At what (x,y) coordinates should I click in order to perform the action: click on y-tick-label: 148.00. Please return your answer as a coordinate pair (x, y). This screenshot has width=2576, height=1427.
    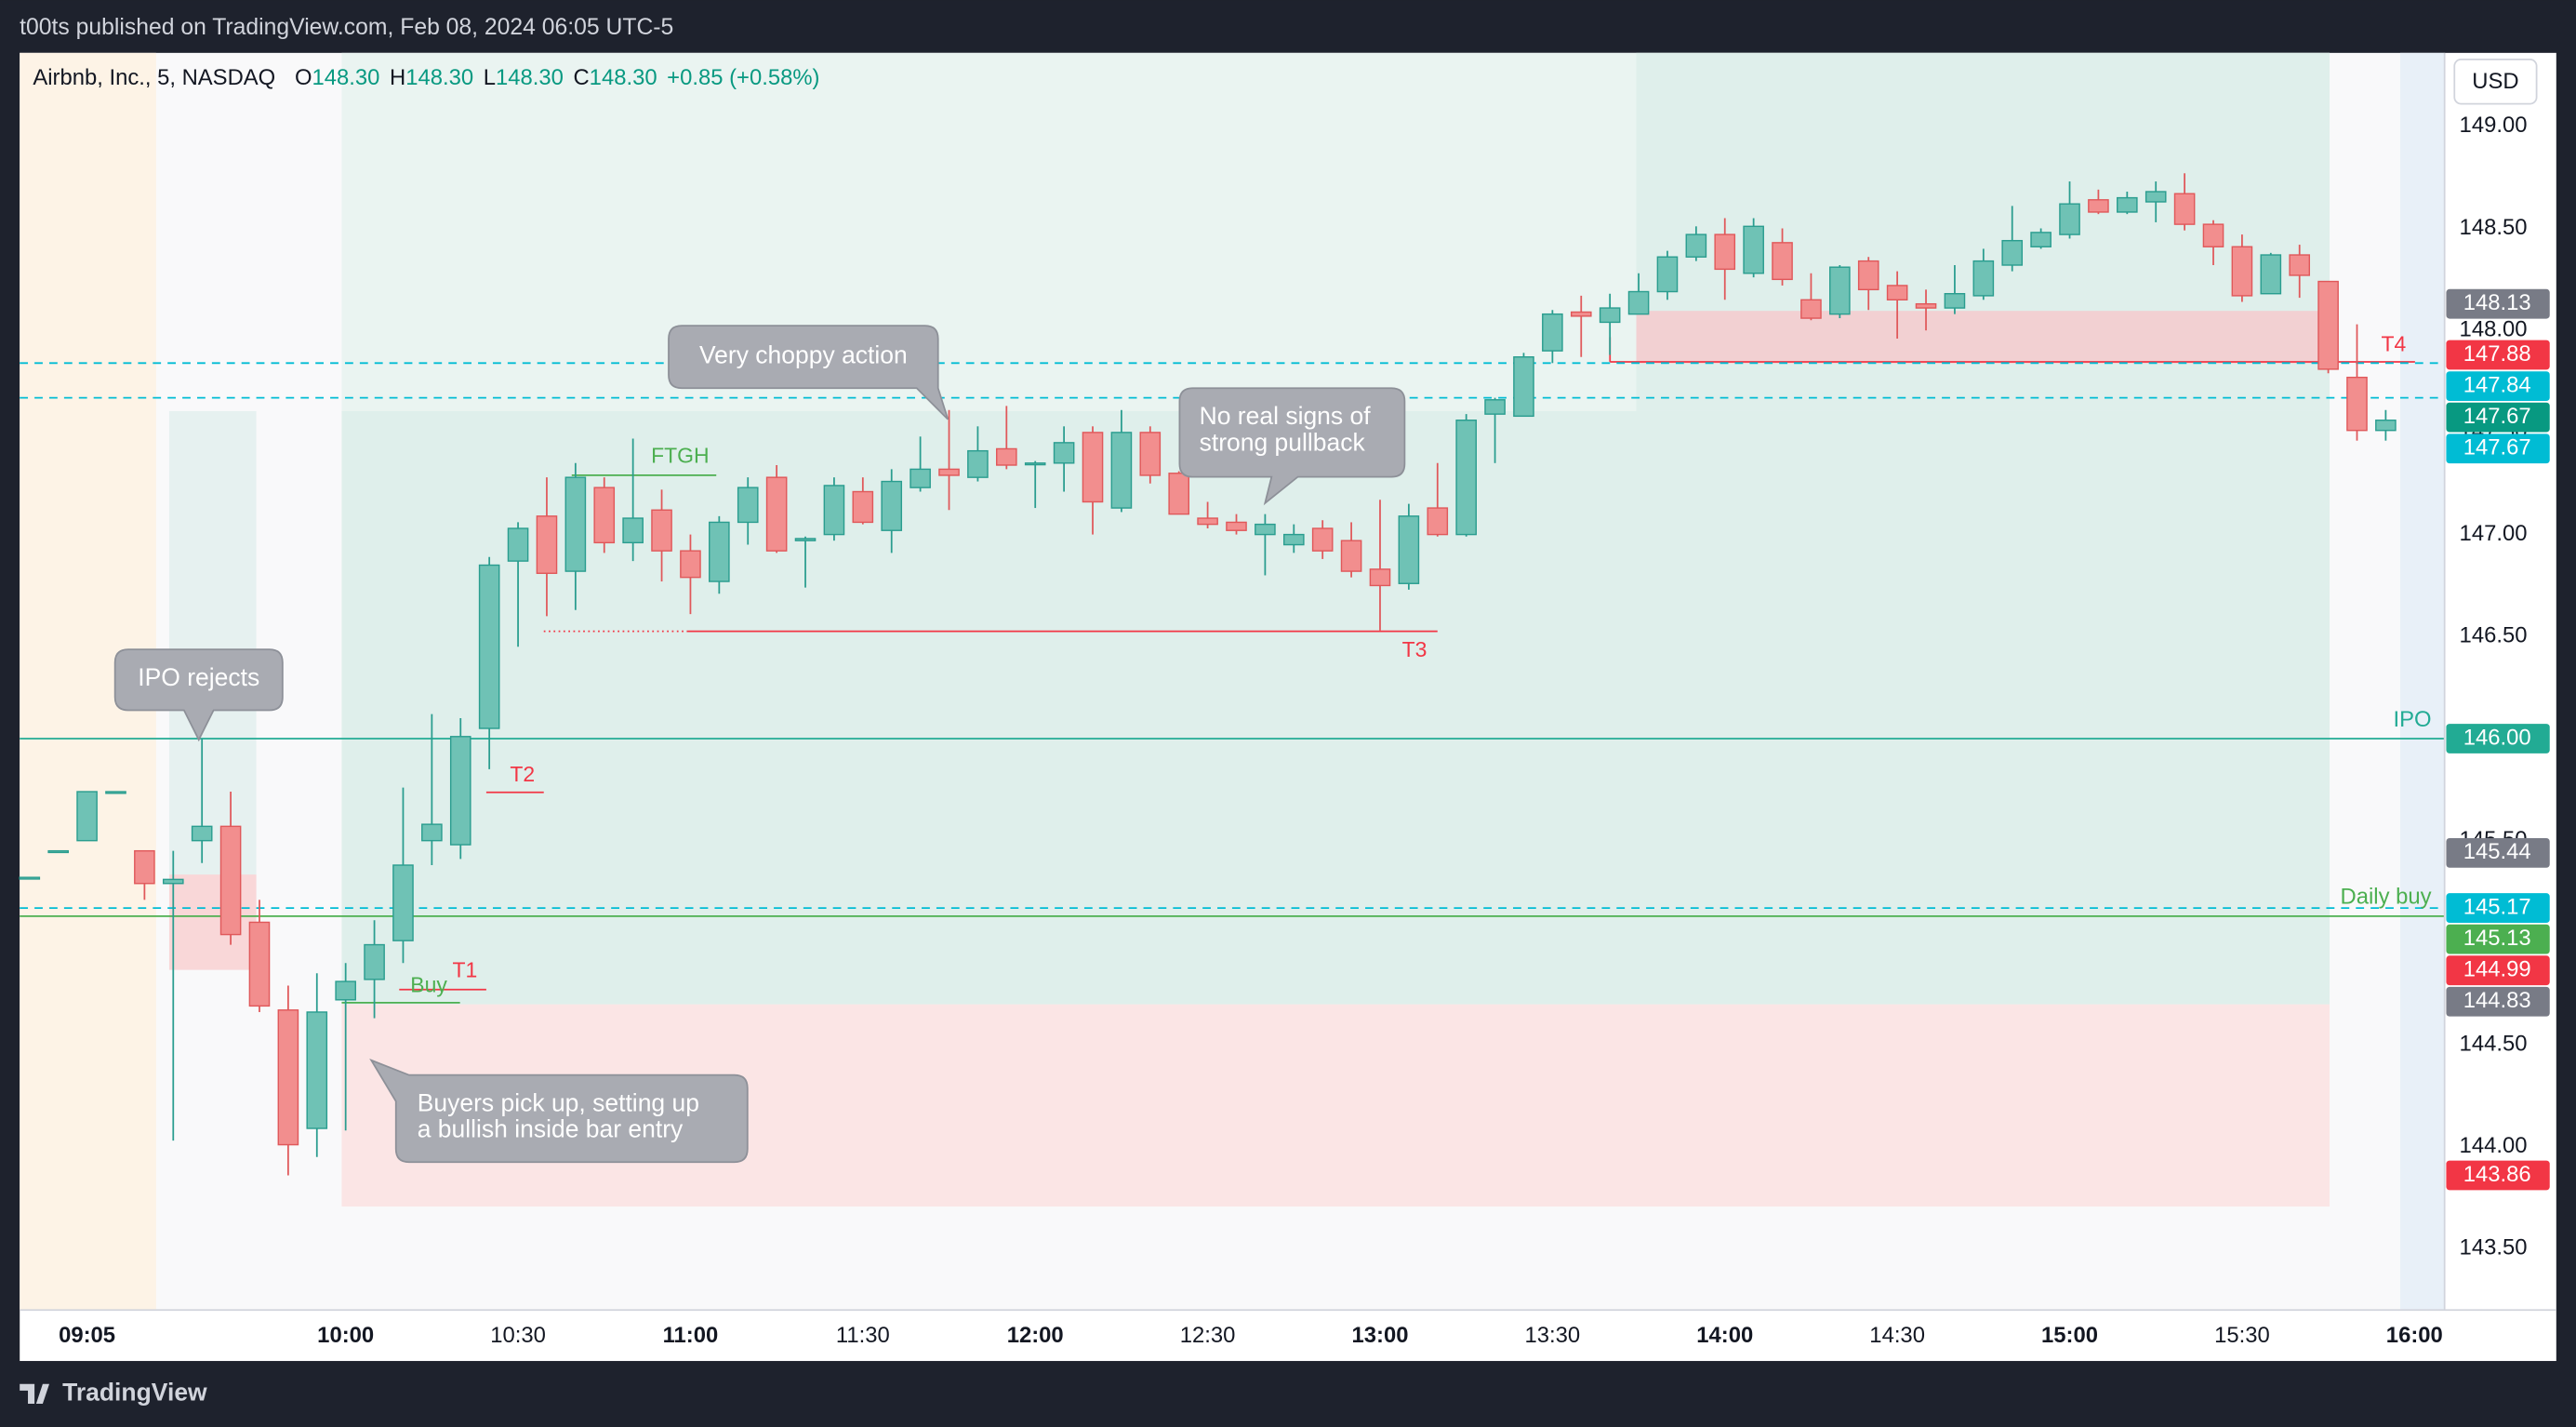
    Looking at the image, I should click on (2494, 329).